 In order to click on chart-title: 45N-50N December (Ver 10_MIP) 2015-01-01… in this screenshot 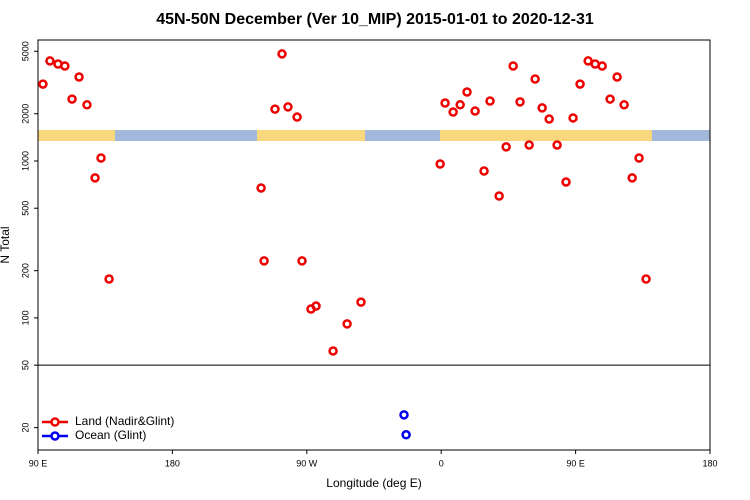, I will do `click(375, 19)`.